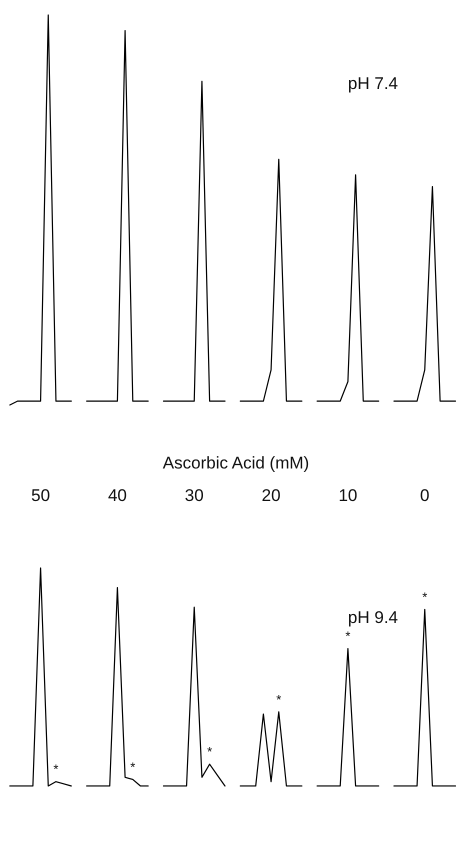 This screenshot has height=868, width=473. I want to click on x-tick-label: 50, so click(40, 495).